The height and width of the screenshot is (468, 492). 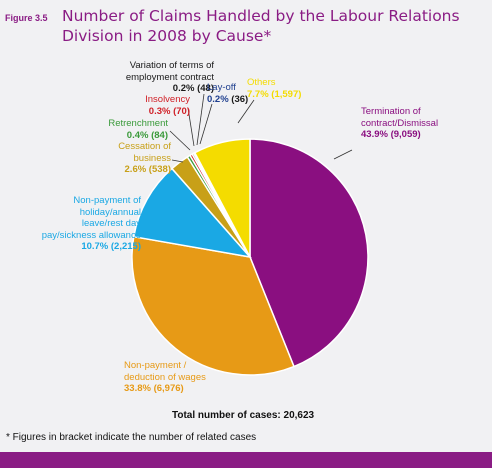 What do you see at coordinates (261, 82) in the screenshot?
I see `slice-label-name: Others` at bounding box center [261, 82].